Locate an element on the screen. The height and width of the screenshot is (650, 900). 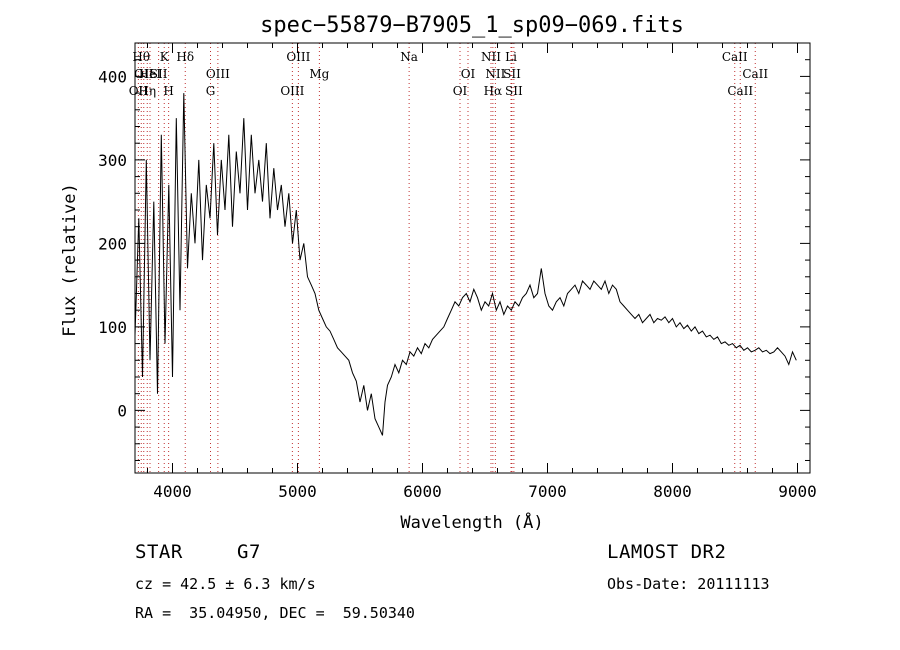
line-marker-label-22: SII is located at coordinates (514, 91).